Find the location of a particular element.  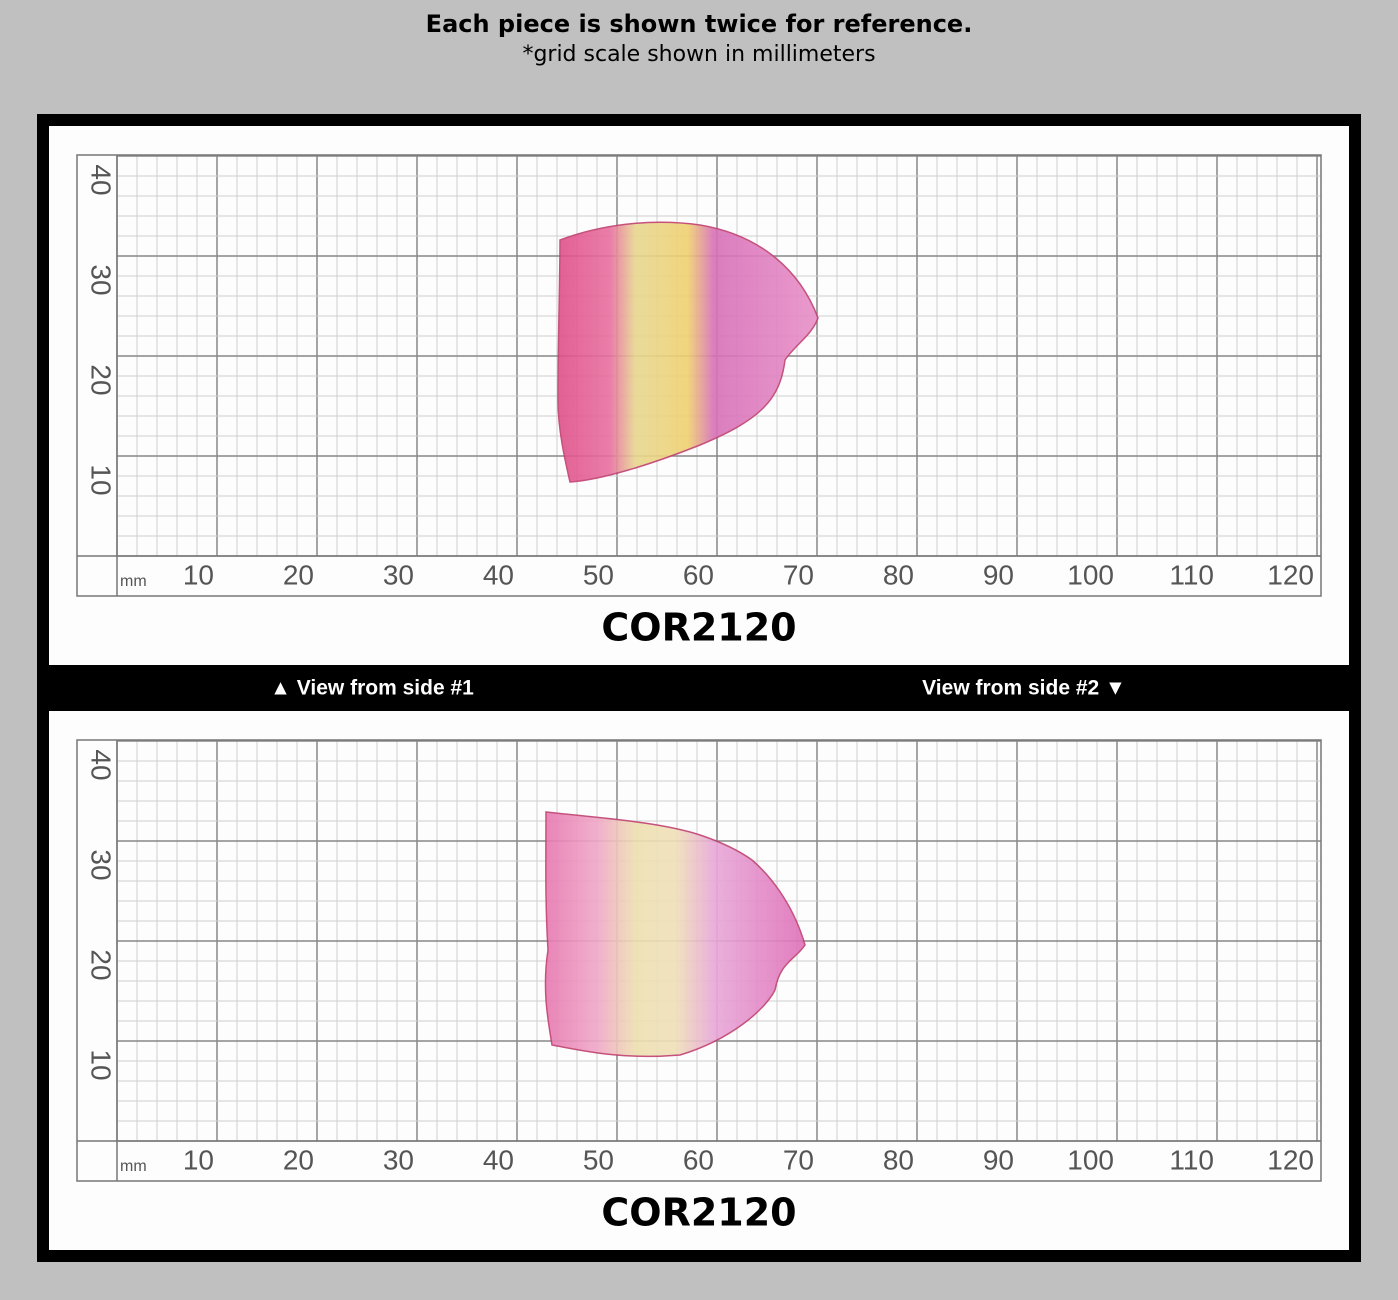

title: Each piece is shown twice for reference. is located at coordinates (699, 24).